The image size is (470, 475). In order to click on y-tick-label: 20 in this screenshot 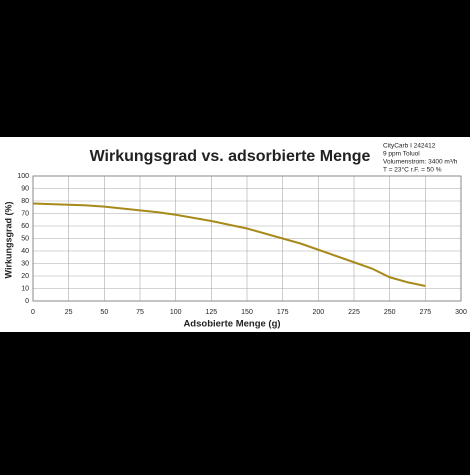, I will do `click(25, 276)`.